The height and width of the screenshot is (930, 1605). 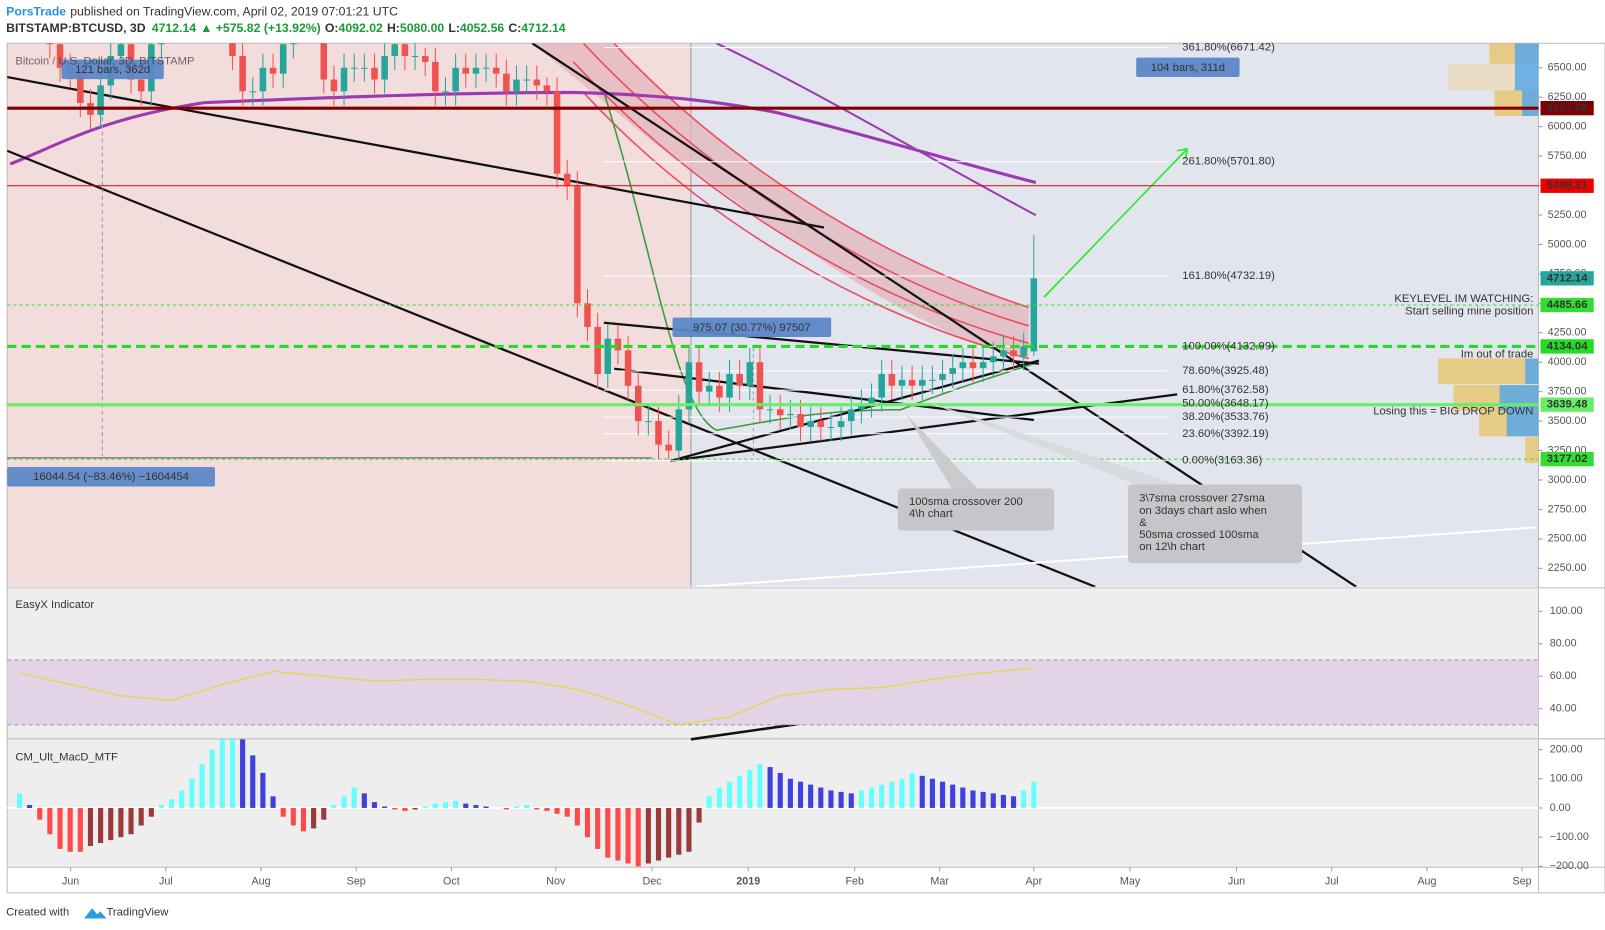 What do you see at coordinates (939, 881) in the screenshot?
I see `x-tick-label: Mar` at bounding box center [939, 881].